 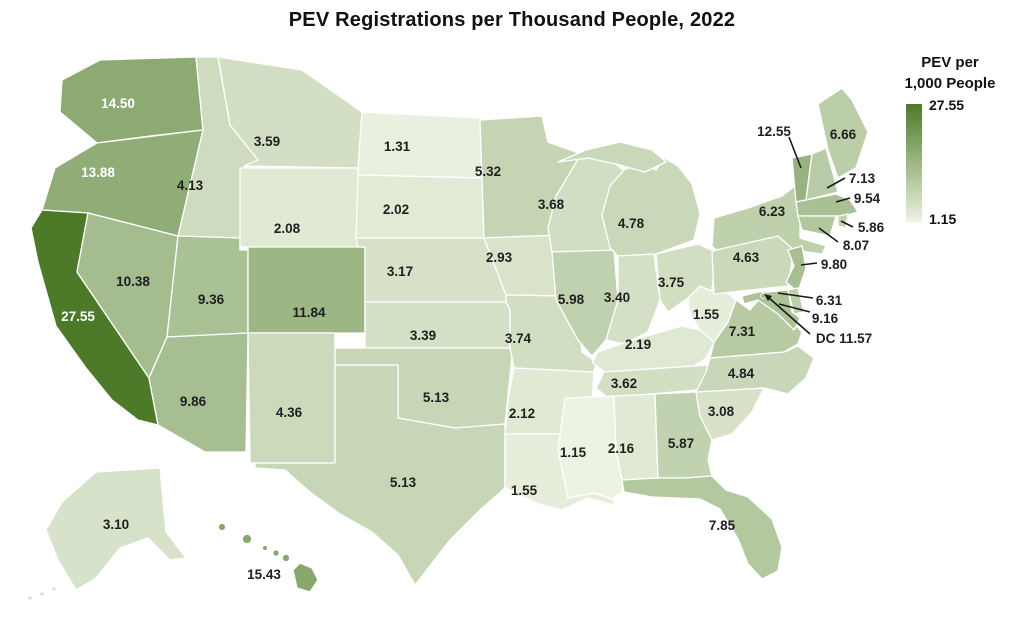 What do you see at coordinates (636, 437) in the screenshot?
I see `state-shape-AL` at bounding box center [636, 437].